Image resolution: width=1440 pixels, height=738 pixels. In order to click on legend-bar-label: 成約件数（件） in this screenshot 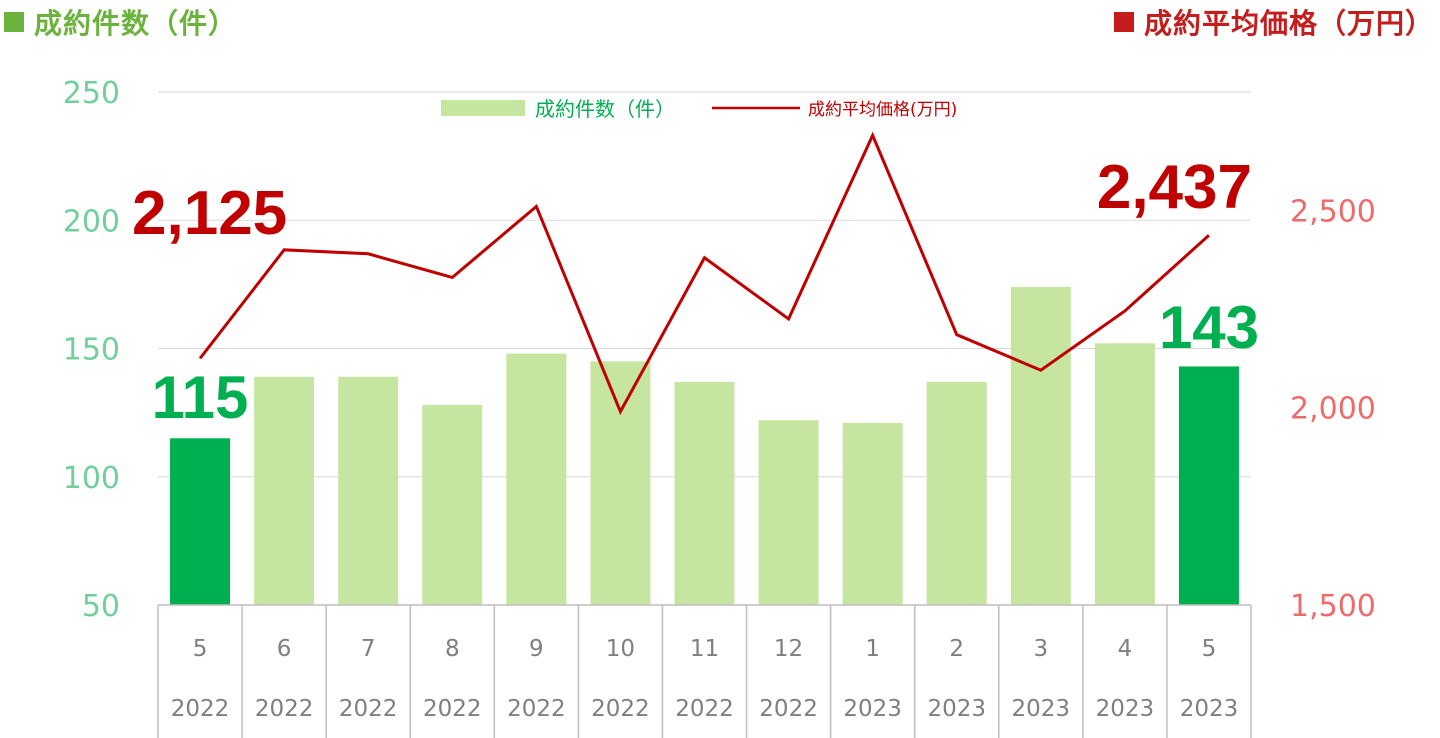, I will do `click(605, 109)`.